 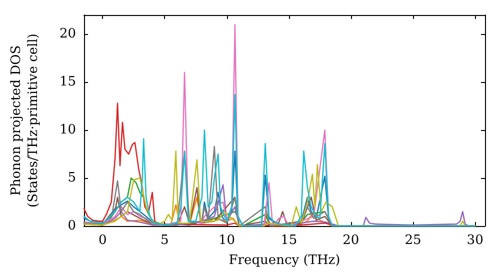 What do you see at coordinates (72, 178) in the screenshot?
I see `y-tick-label: 5` at bounding box center [72, 178].